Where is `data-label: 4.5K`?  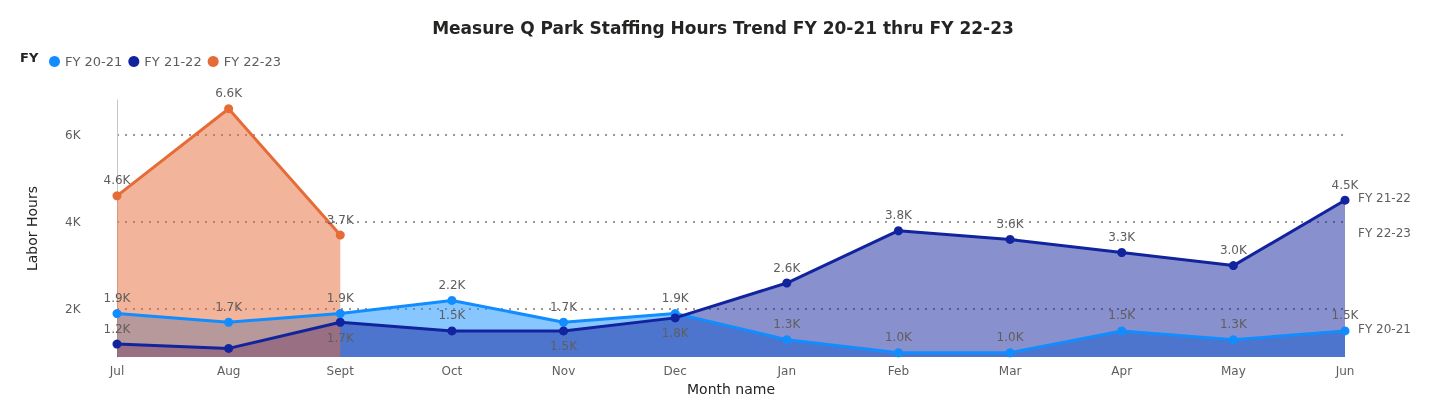
data-label: 4.5K is located at coordinates (1345, 184).